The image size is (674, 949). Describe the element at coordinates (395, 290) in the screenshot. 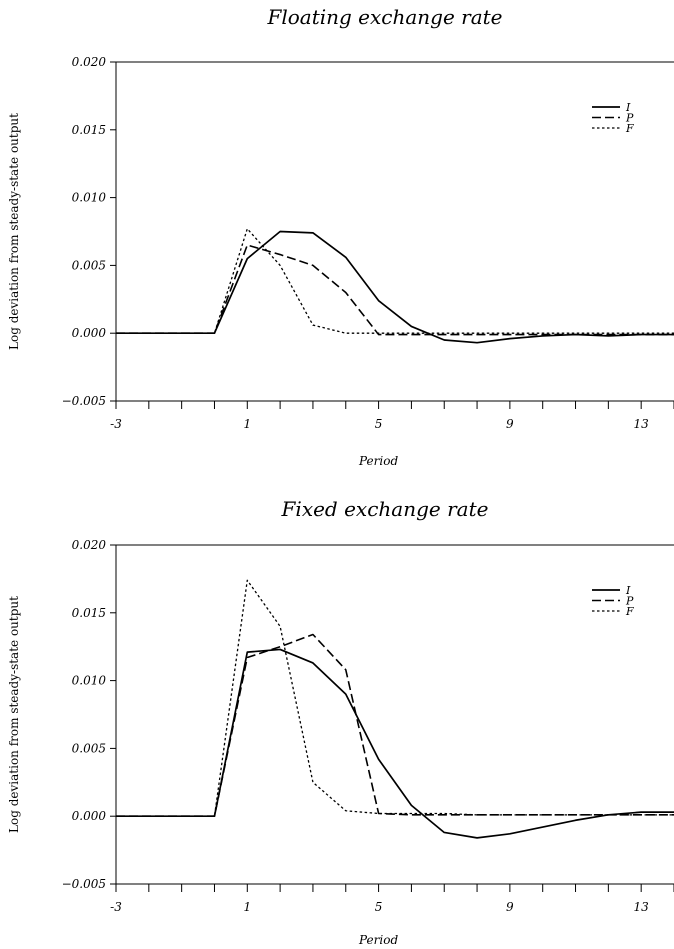

I see `series-line-P` at that location.